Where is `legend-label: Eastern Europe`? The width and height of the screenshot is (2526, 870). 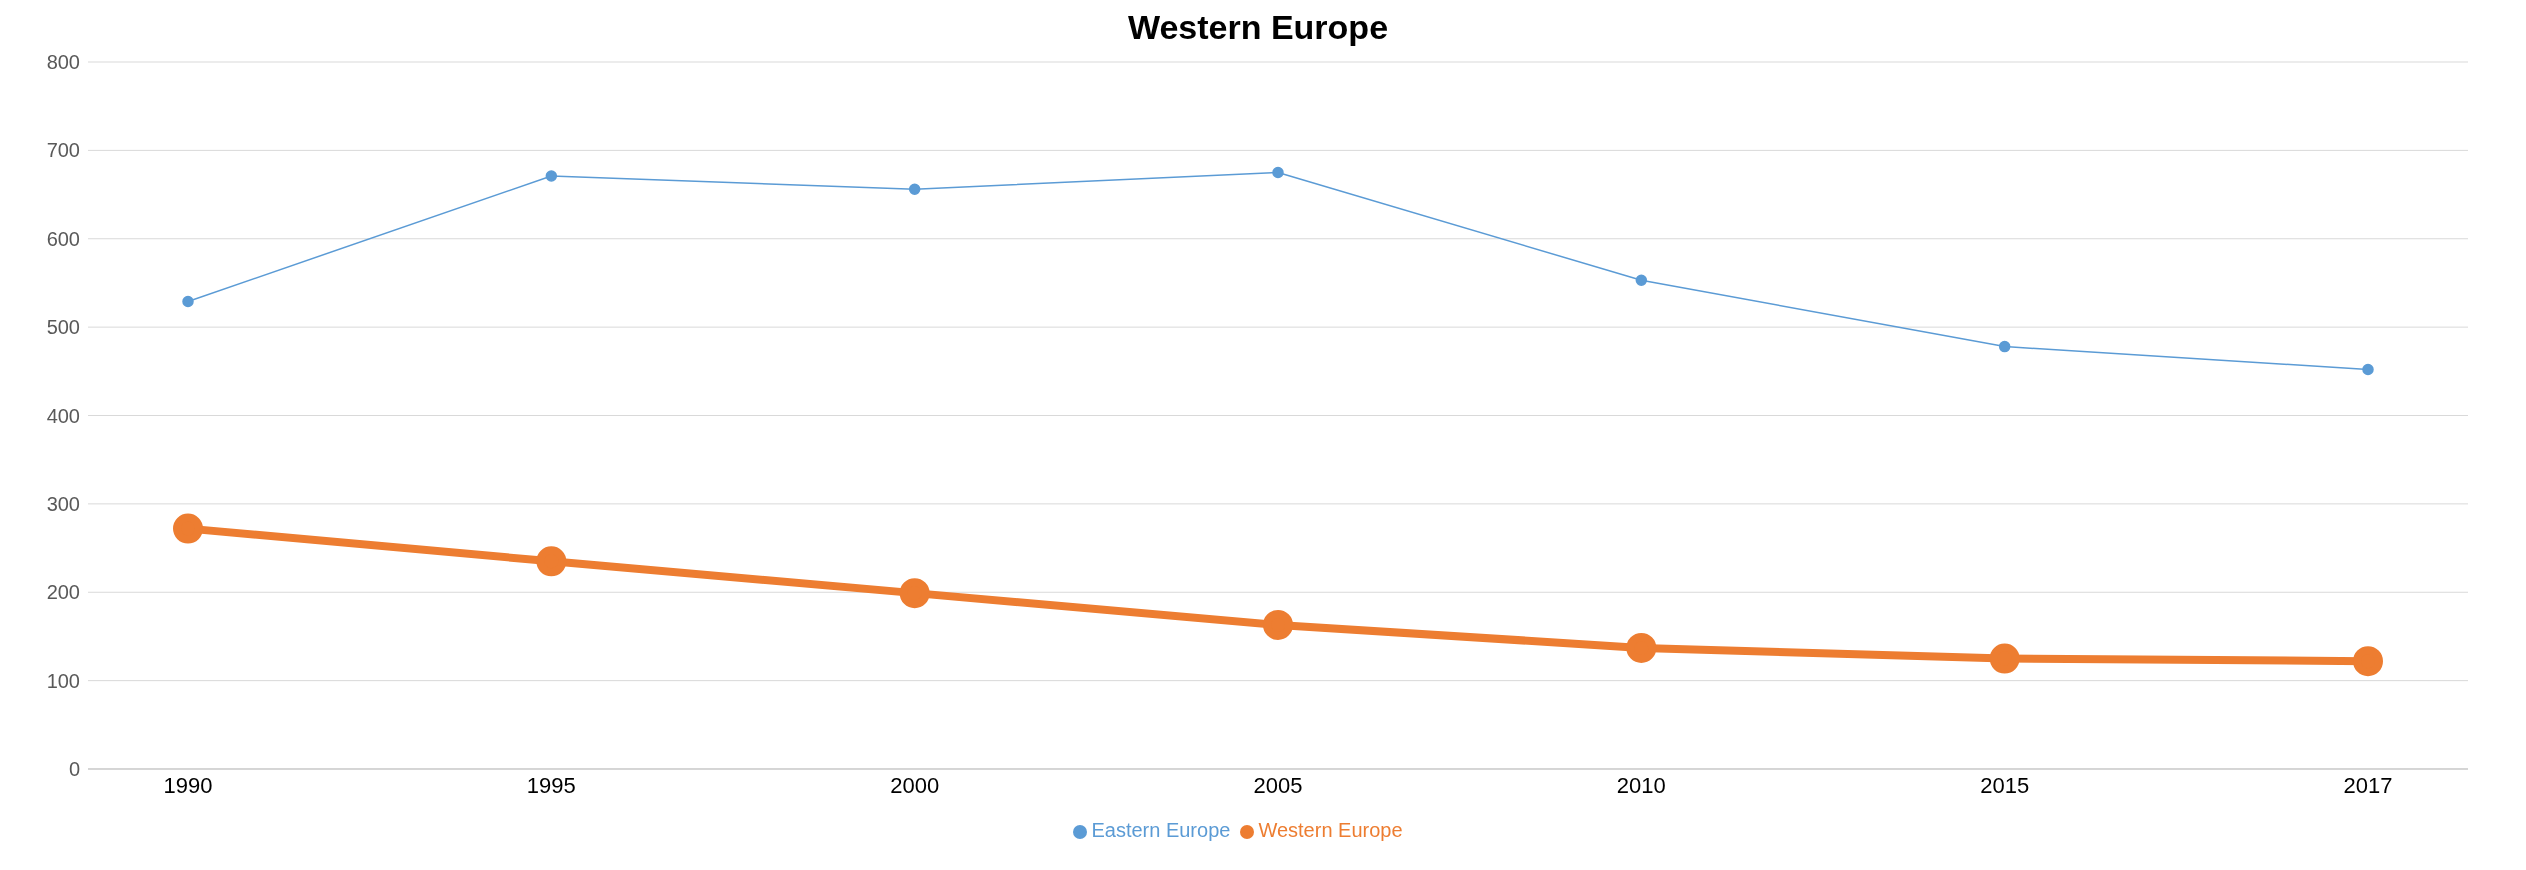 legend-label: Eastern Europe is located at coordinates (1161, 830).